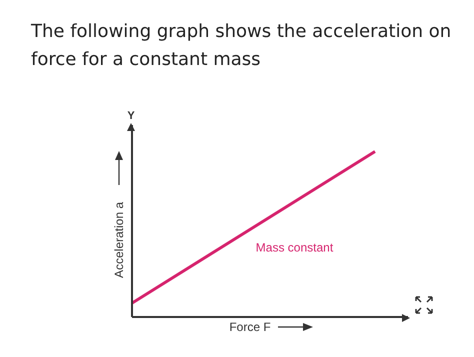 This screenshot has width=474, height=357. I want to click on x-axis-title: Force F, so click(250, 327).